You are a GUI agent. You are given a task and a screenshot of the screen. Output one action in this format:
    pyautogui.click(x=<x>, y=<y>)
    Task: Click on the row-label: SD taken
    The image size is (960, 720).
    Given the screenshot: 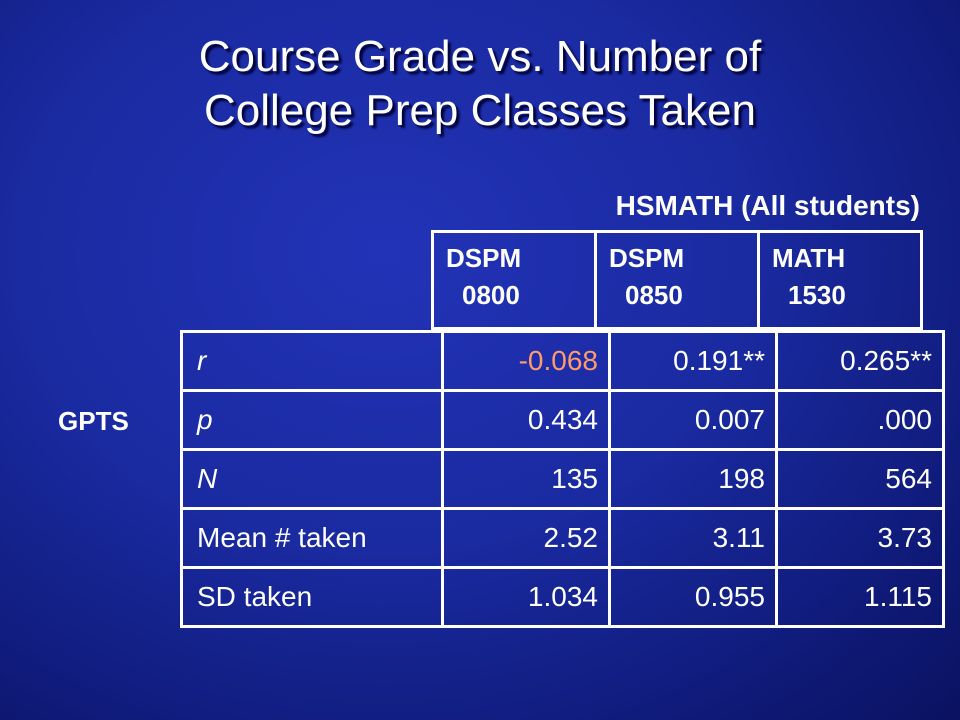 What is the action you would take?
    pyautogui.click(x=312, y=597)
    